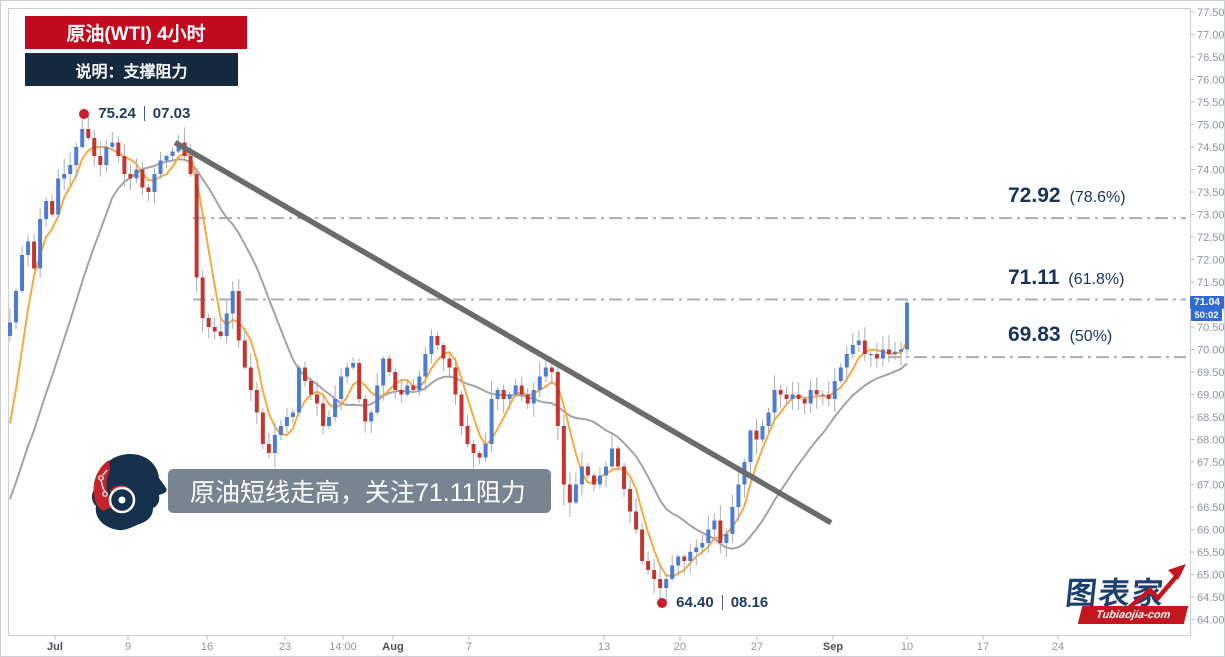 This screenshot has height=657, width=1225. I want to click on svg-text: 74.50, so click(1211, 148).